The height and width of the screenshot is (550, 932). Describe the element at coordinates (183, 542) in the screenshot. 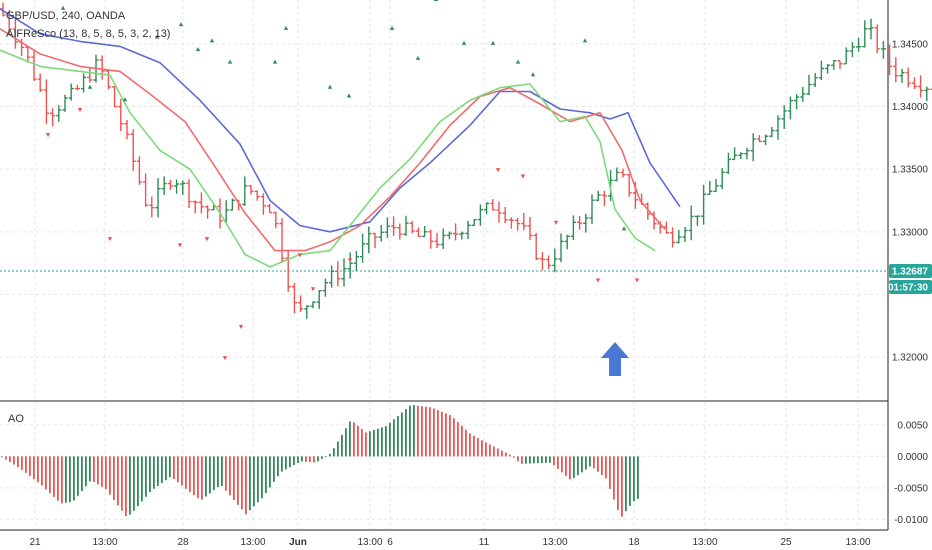

I see `time-tick-label: 28` at that location.